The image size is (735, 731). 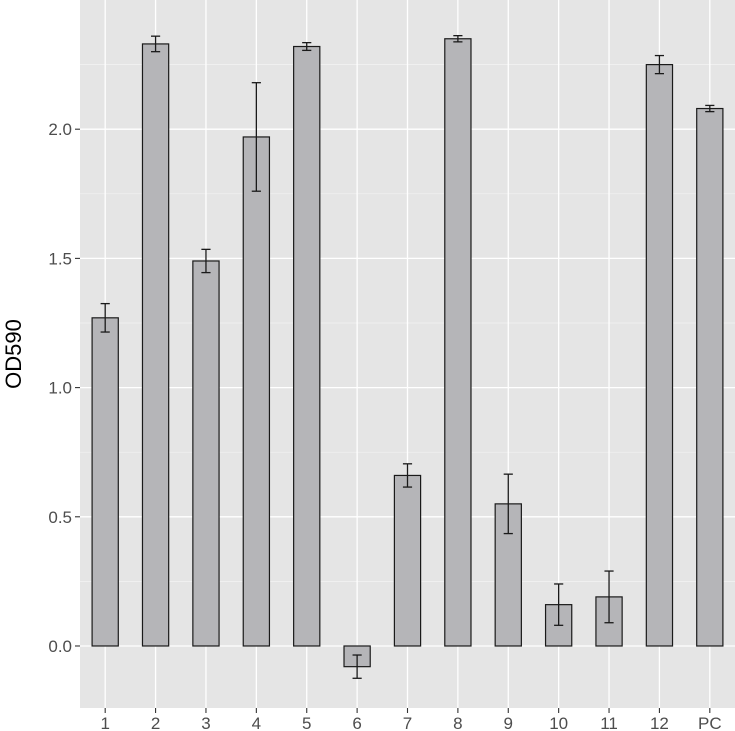 I want to click on x-tick-label: 3, so click(x=205, y=722).